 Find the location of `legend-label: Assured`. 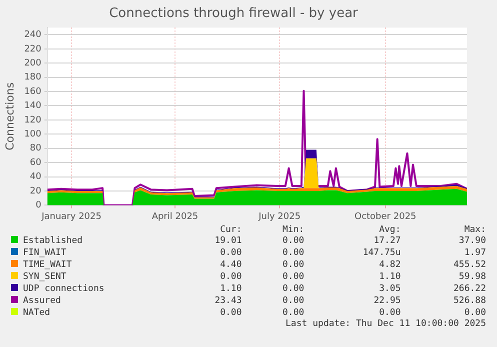

legend-label: Assured is located at coordinates (42, 301).